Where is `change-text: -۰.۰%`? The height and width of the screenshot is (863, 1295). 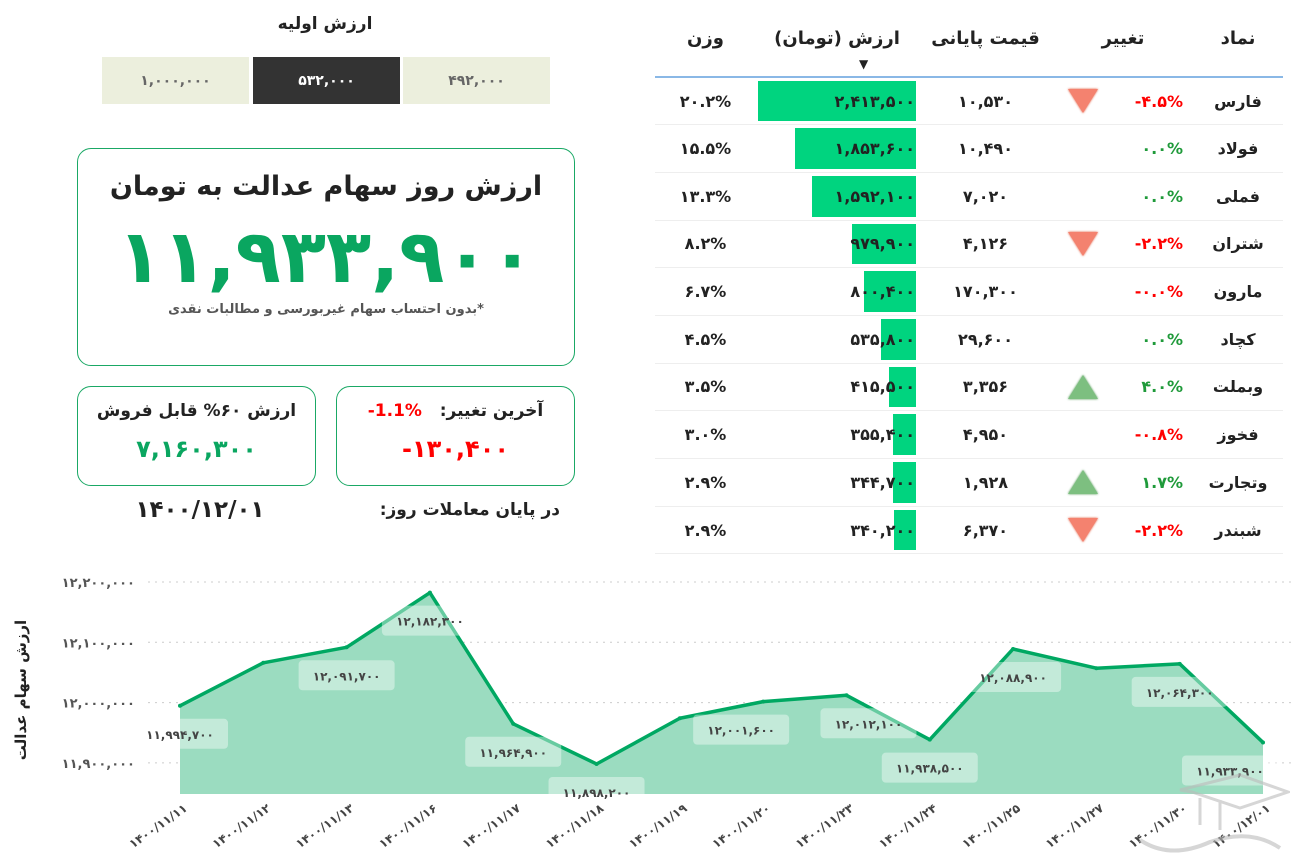 change-text: -۰.۰% is located at coordinates (1158, 292).